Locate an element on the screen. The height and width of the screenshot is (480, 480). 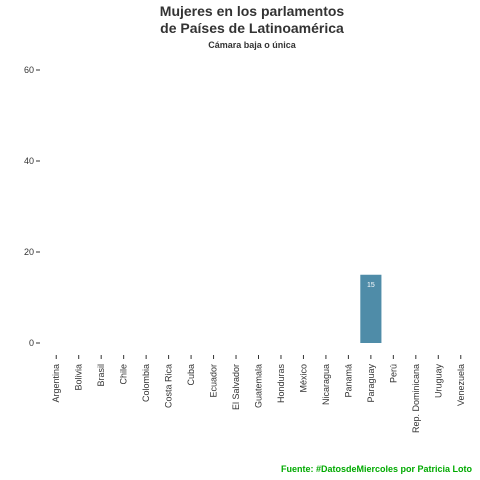
x-category-label: Costa Rica is located at coordinates (169, 386).